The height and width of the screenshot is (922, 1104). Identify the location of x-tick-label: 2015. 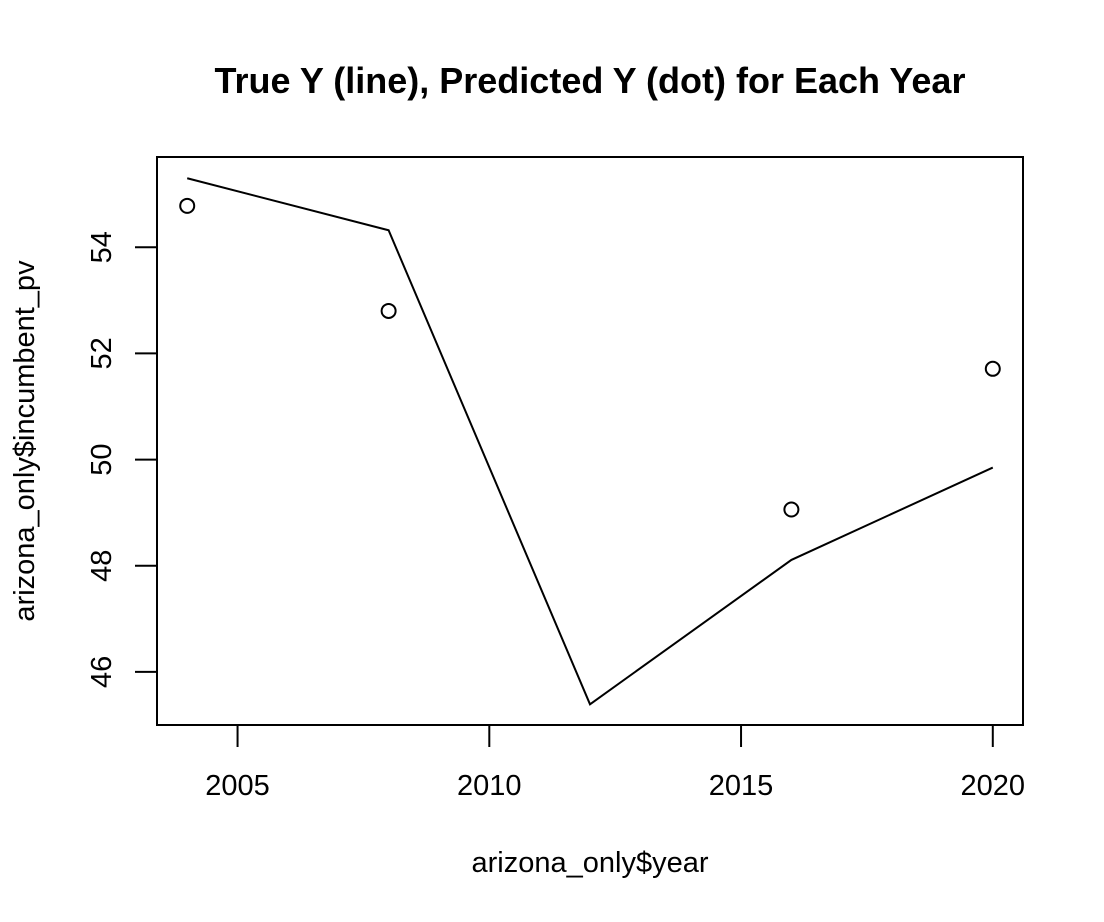
(741, 786).